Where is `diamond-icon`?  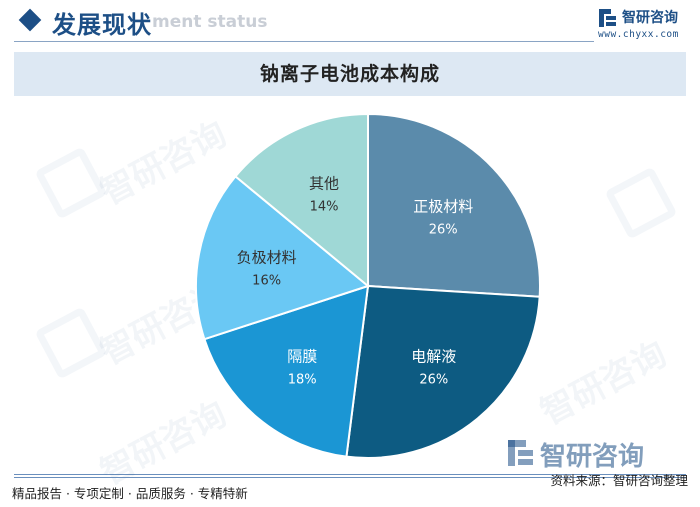
diamond-icon is located at coordinates (30, 20).